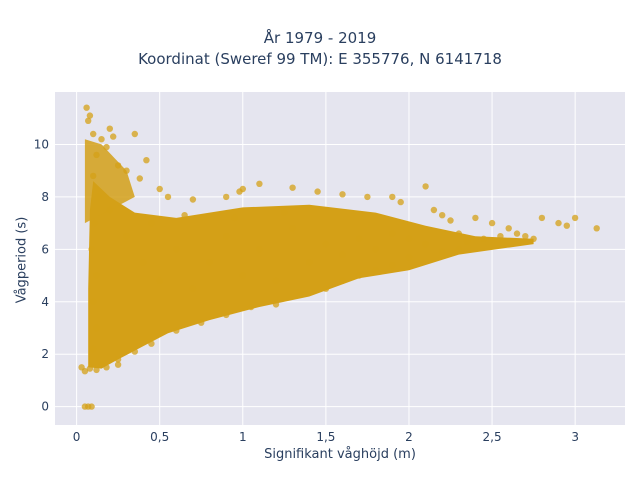  What do you see at coordinates (77, 437) in the screenshot?
I see `x-tick-label: 0` at bounding box center [77, 437].